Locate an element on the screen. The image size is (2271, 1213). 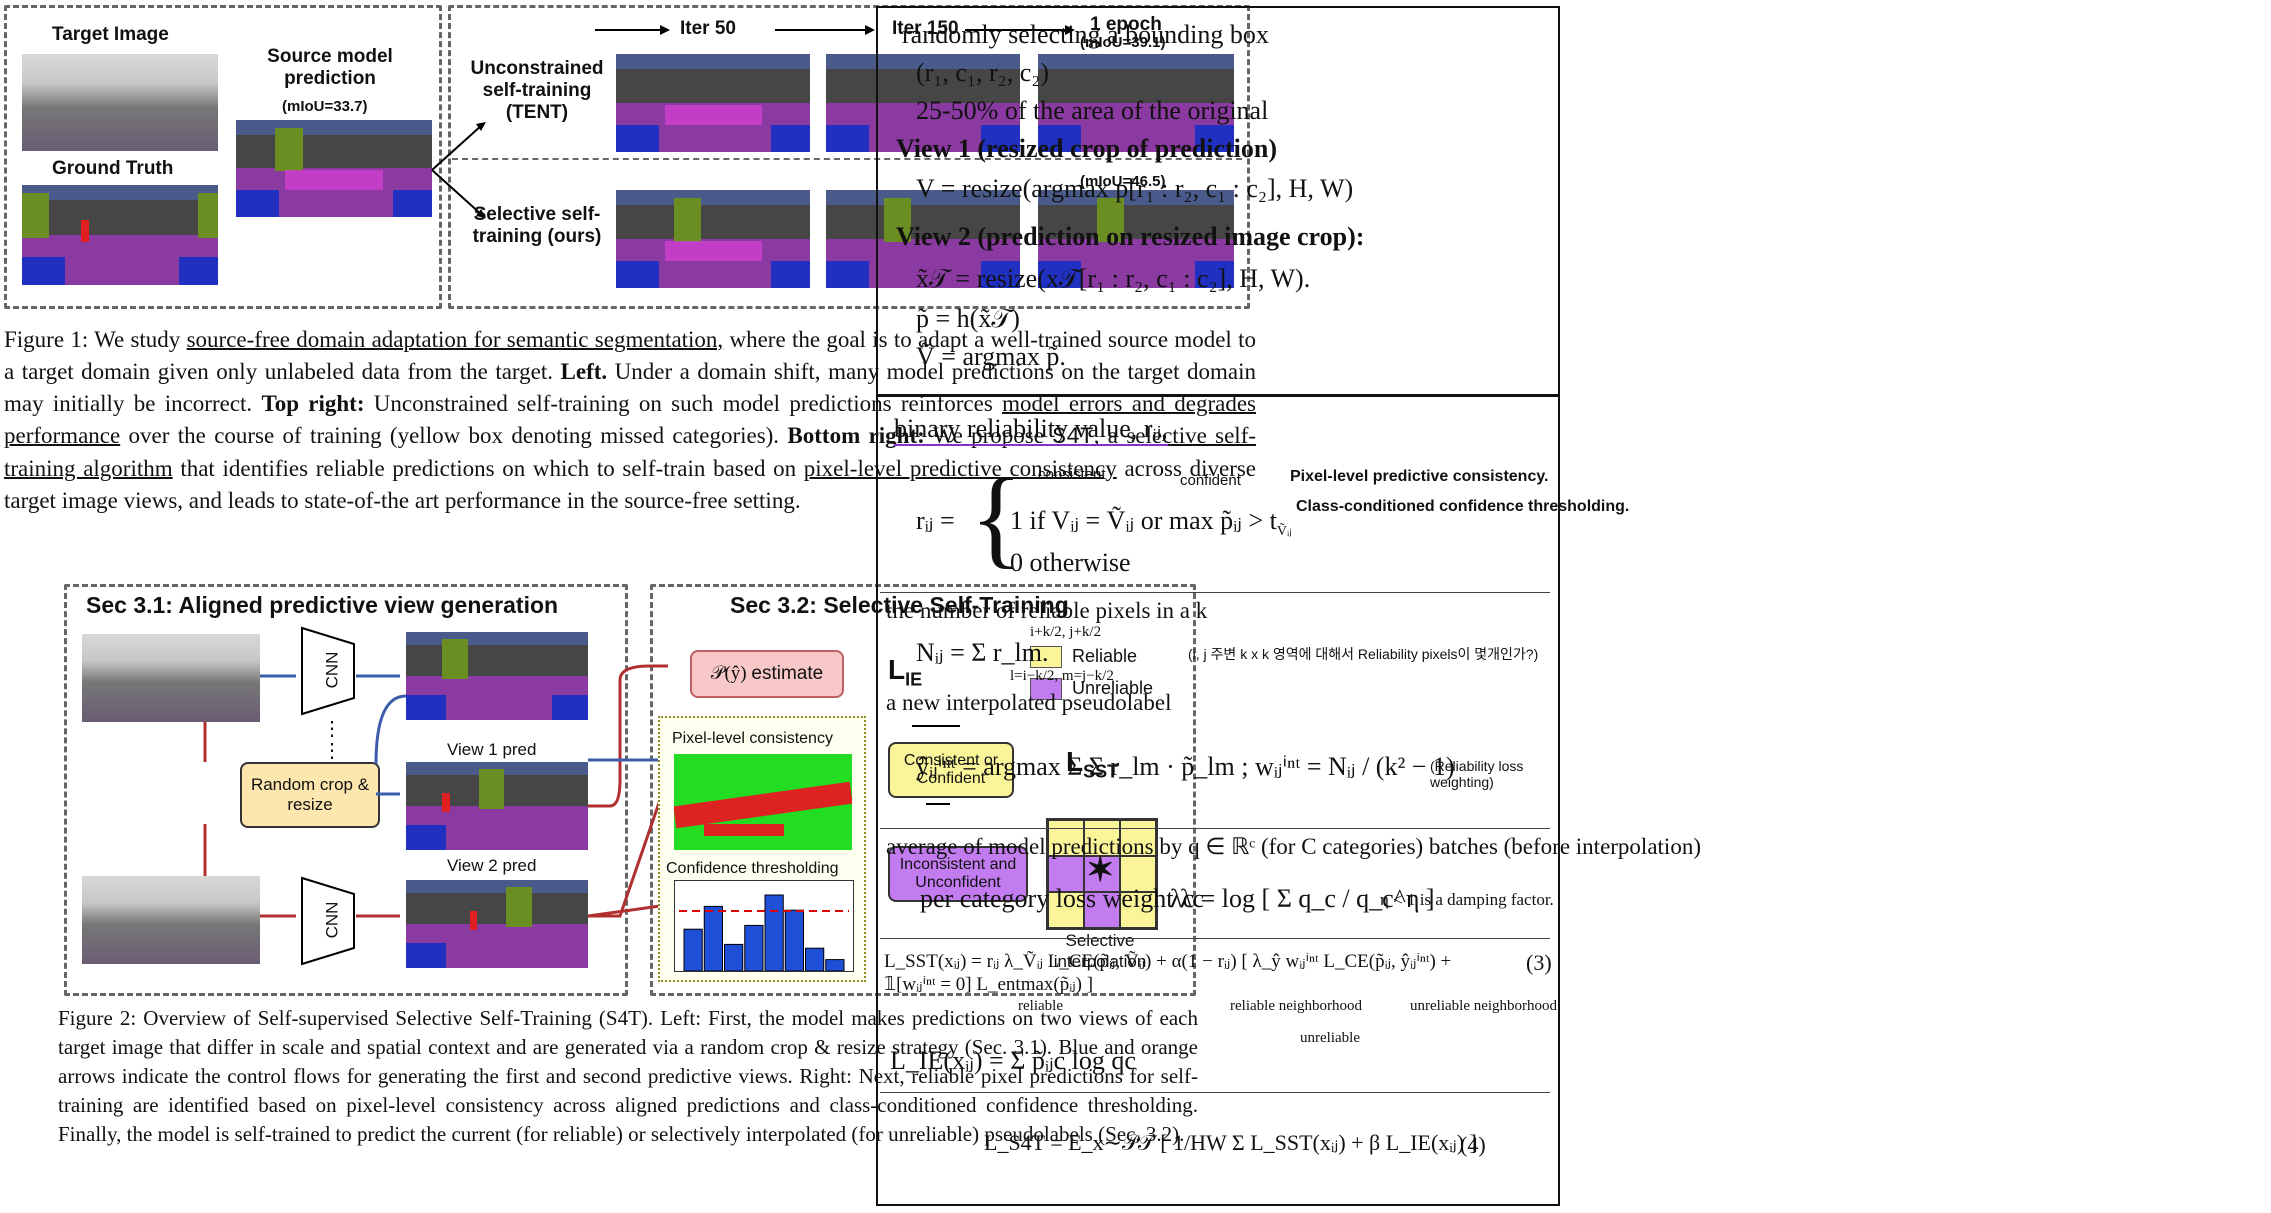
view2-pred is located at coordinates (497, 924).